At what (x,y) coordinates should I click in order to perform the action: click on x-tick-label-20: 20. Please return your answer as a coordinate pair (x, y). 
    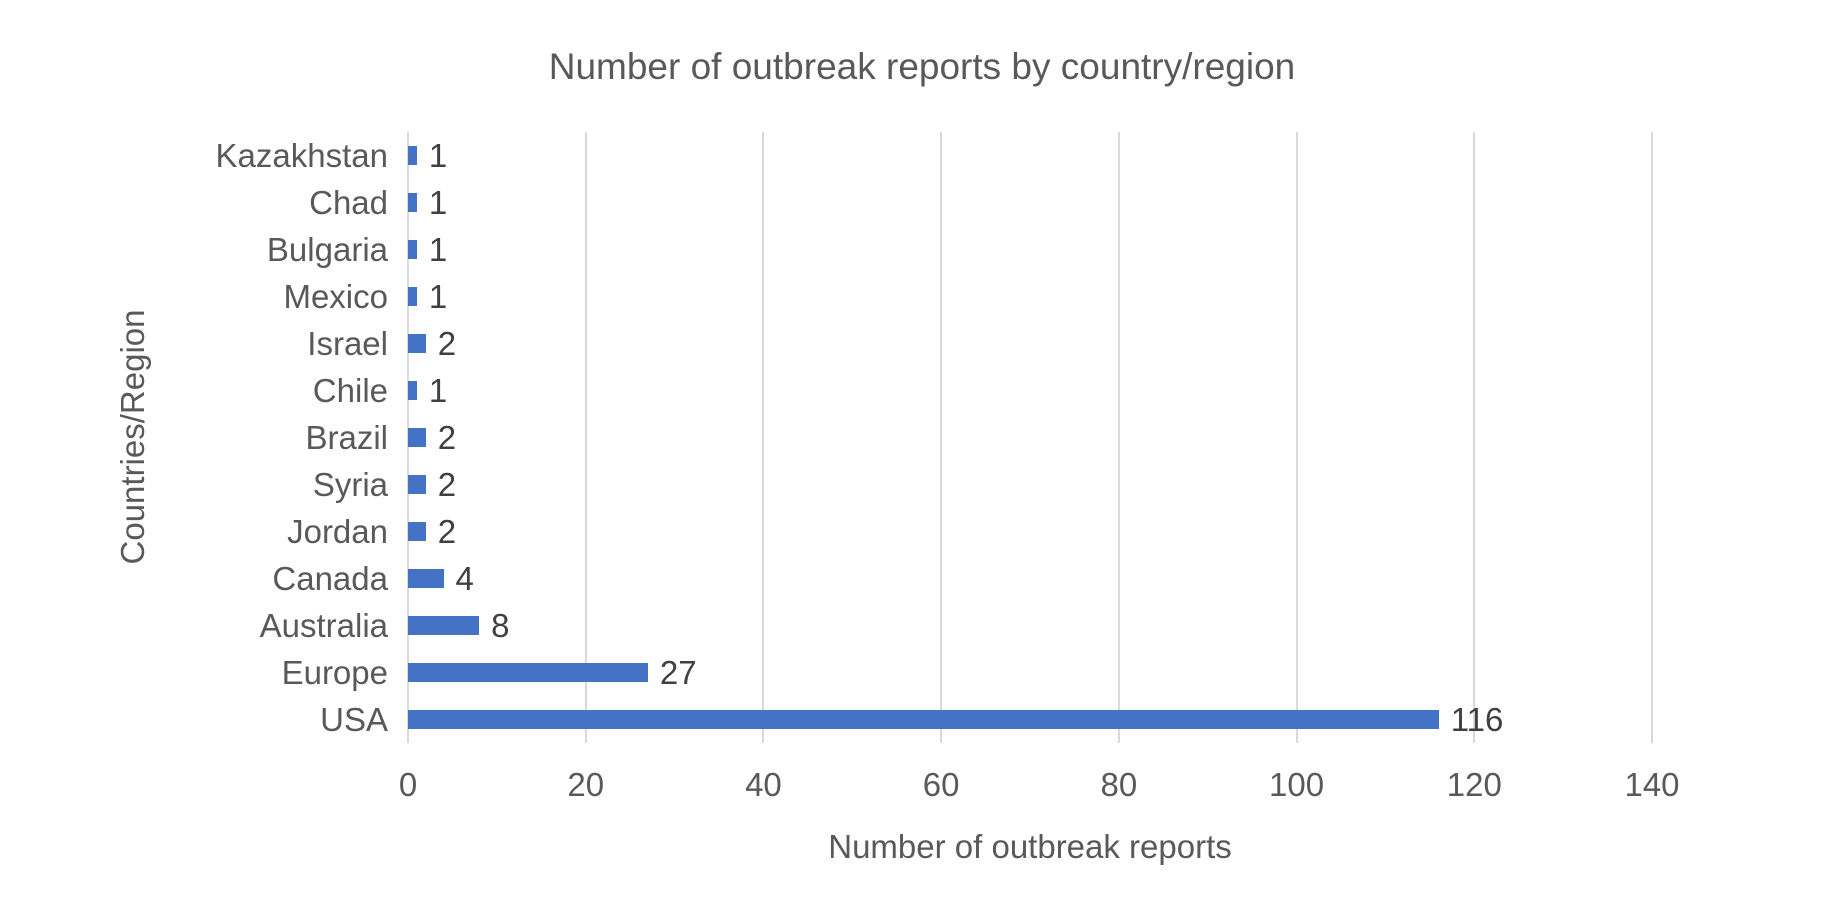
    Looking at the image, I should click on (586, 784).